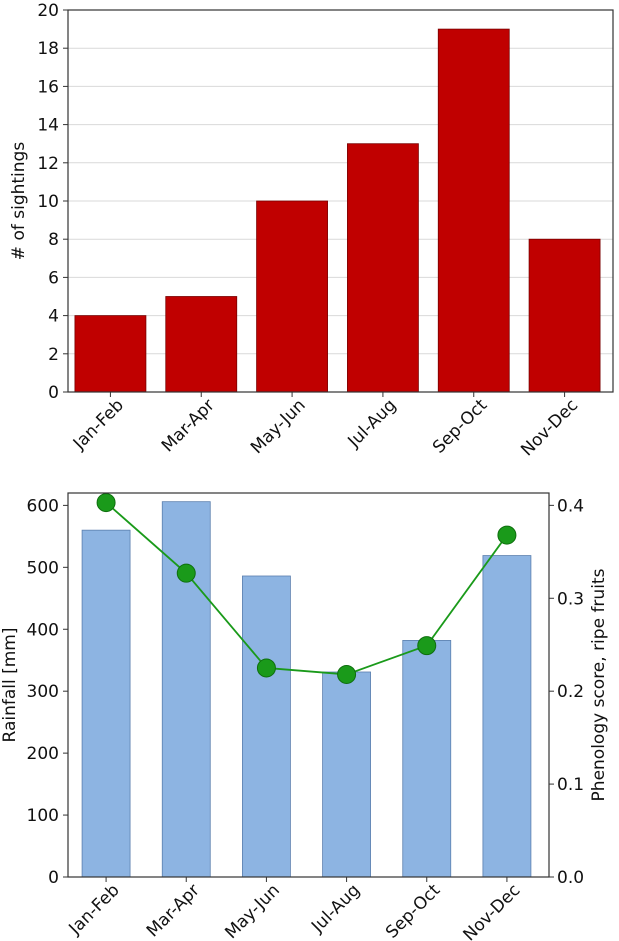 The height and width of the screenshot is (941, 619). Describe the element at coordinates (413, 910) in the screenshot. I see `rainfall-x-tick-label: Sep-Oct` at that location.